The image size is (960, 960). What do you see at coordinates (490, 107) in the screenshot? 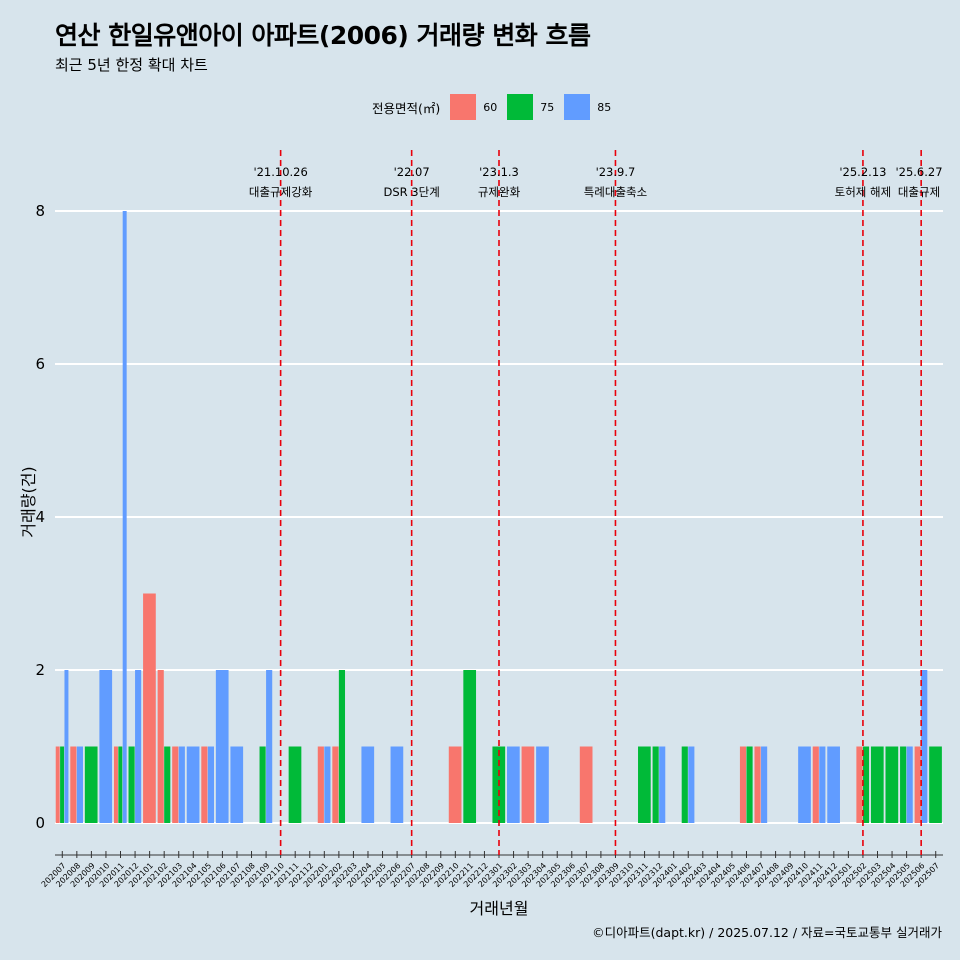
I see `legend-label-60: 60` at bounding box center [490, 107].